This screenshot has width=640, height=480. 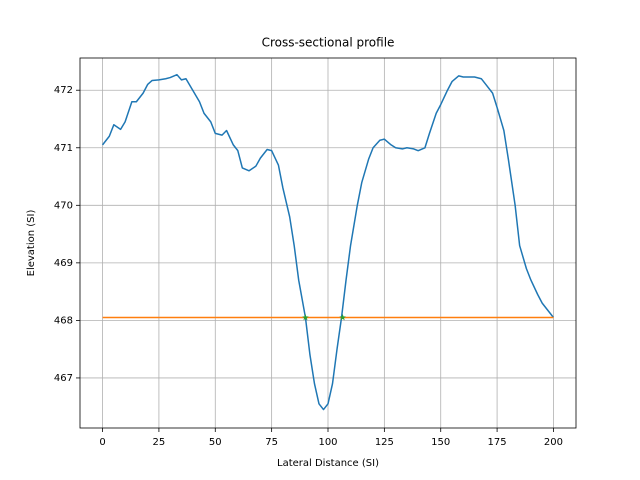 I want to click on x-axis-label: Lateral Distance (SI), so click(x=328, y=463).